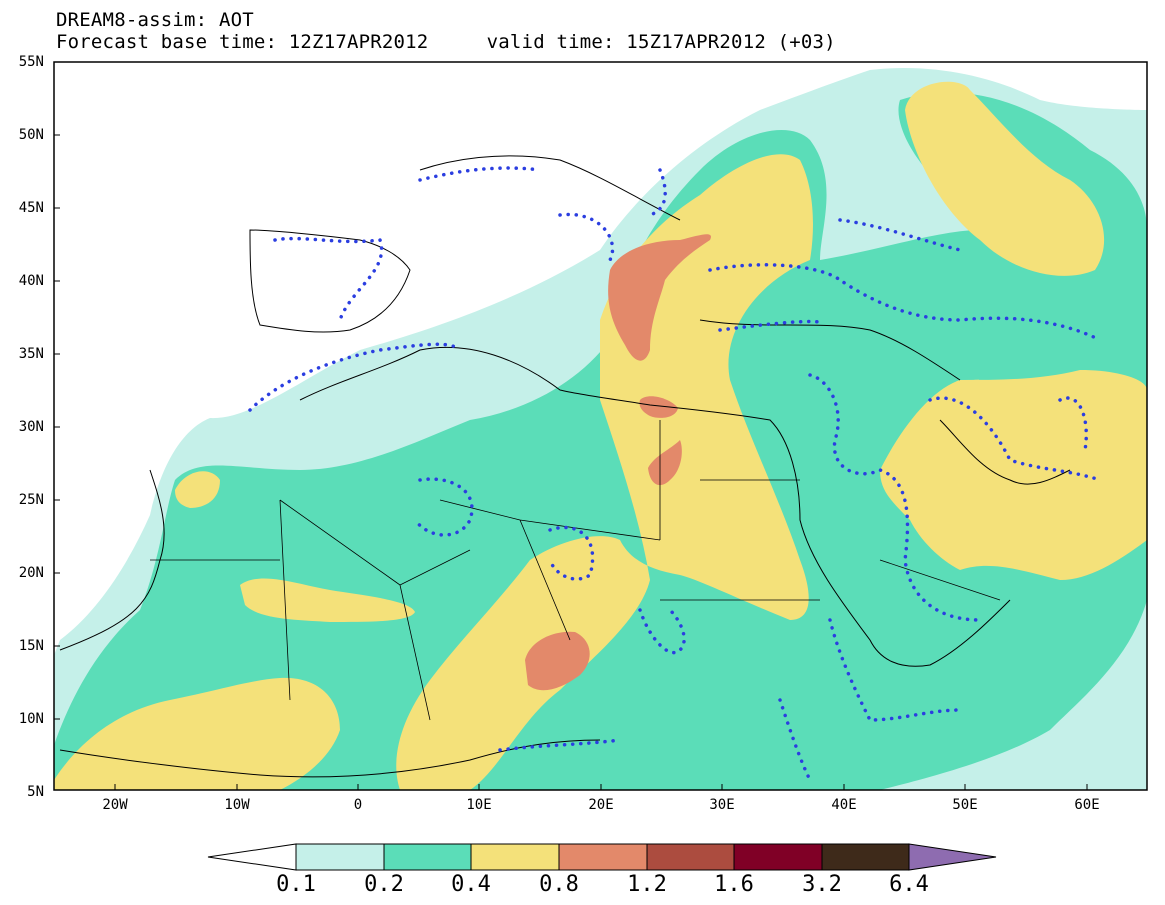 This screenshot has height=905, width=1165. I want to click on lon-label: 30E, so click(722, 805).